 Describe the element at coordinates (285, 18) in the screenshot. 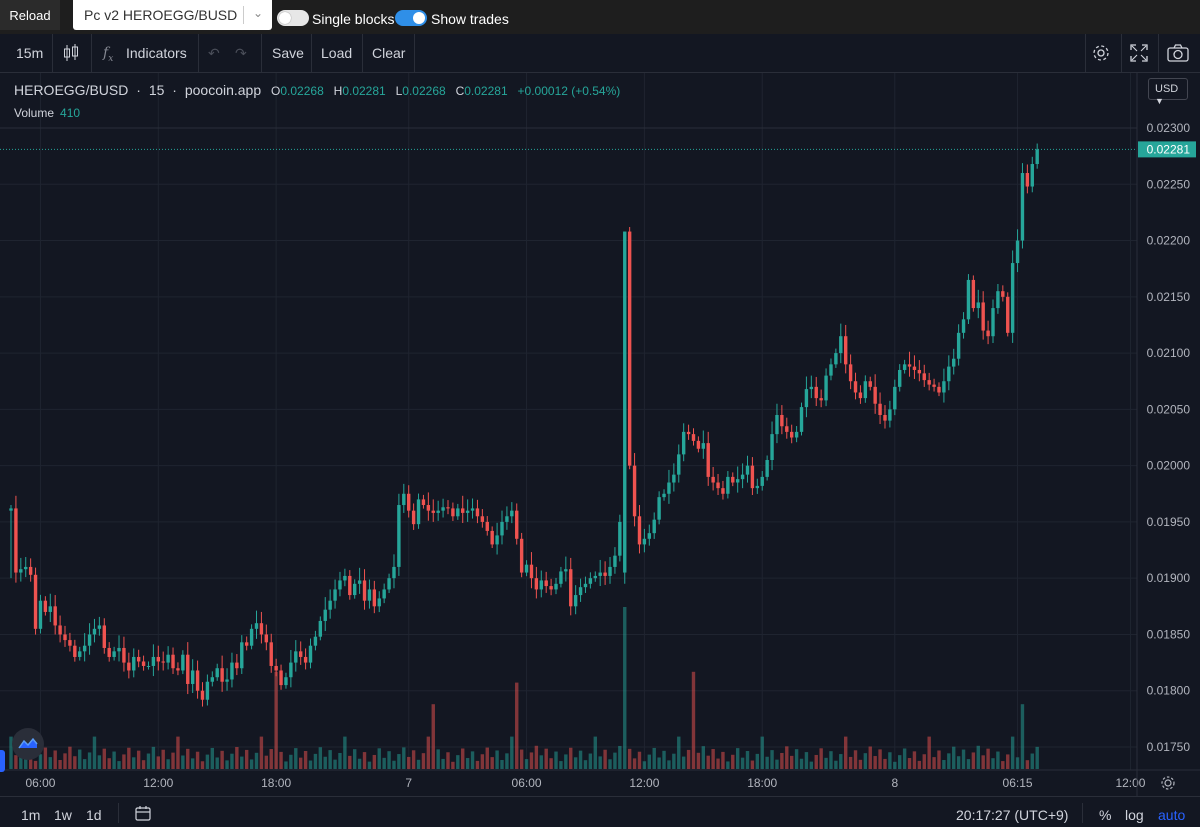

I see `toggle-knob` at that location.